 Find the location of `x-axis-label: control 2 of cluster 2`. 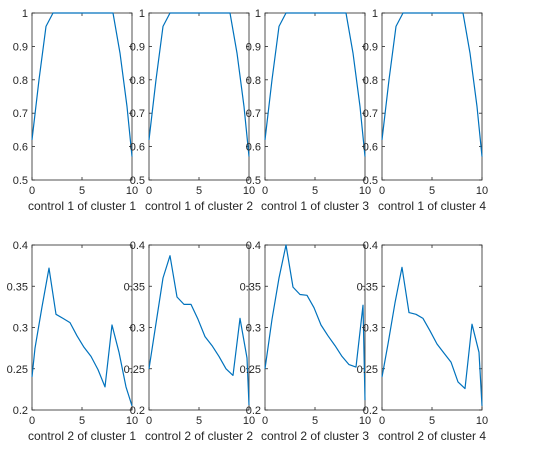

x-axis-label: control 2 of cluster 2 is located at coordinates (199, 436).